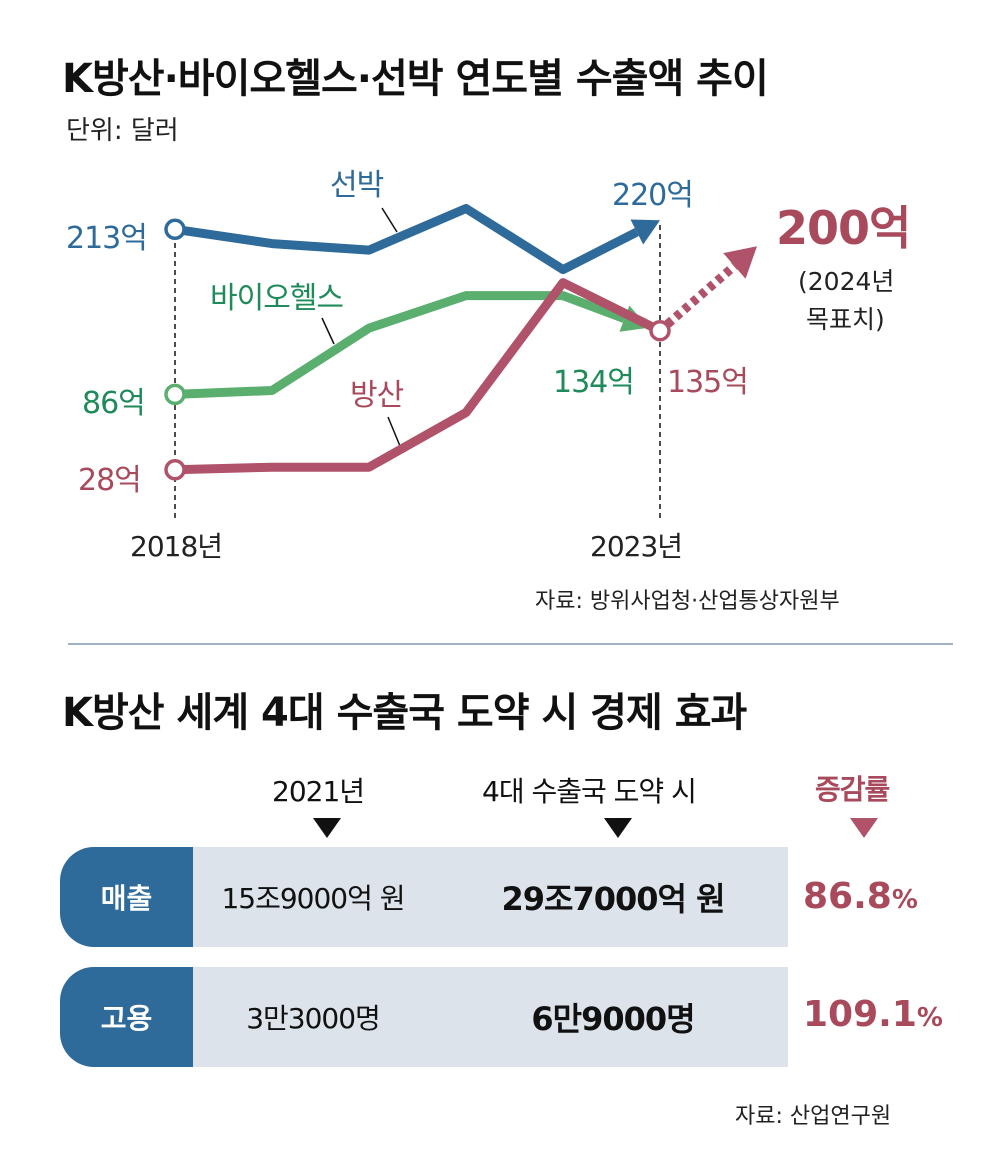  Describe the element at coordinates (653, 195) in the screenshot. I see `ship-end-label: 220억` at that location.